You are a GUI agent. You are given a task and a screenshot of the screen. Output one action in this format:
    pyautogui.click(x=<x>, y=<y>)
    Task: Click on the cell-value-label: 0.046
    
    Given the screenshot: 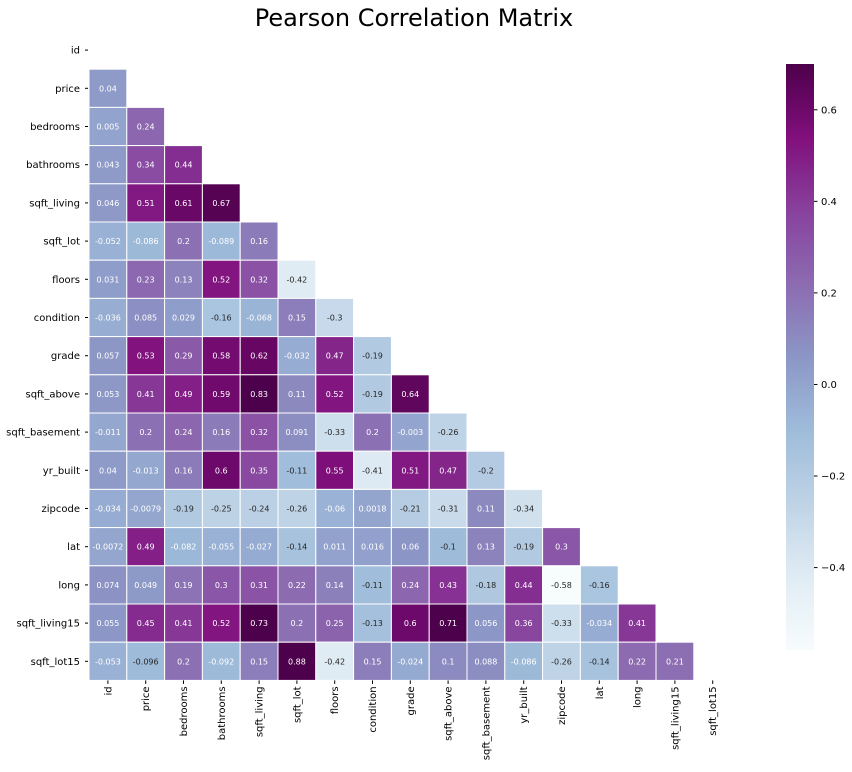 What is the action you would take?
    pyautogui.click(x=107, y=203)
    